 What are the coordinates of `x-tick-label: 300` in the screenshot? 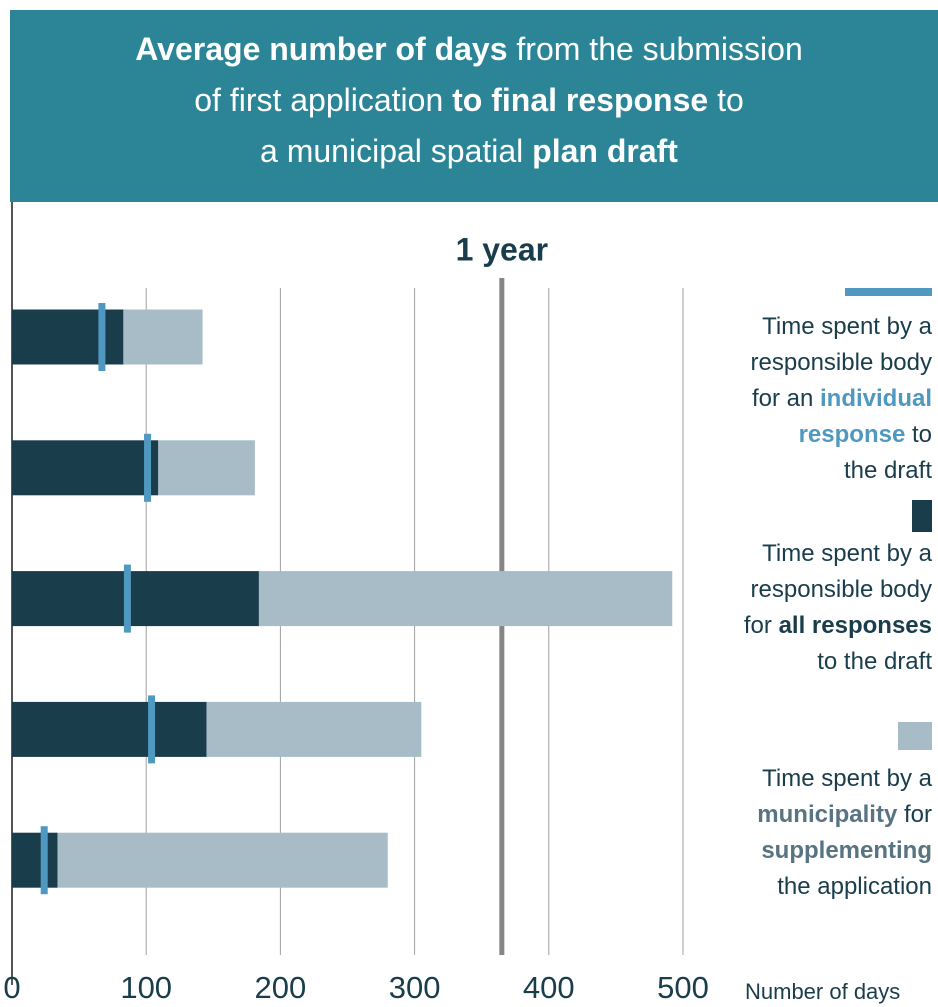 It's located at (415, 987).